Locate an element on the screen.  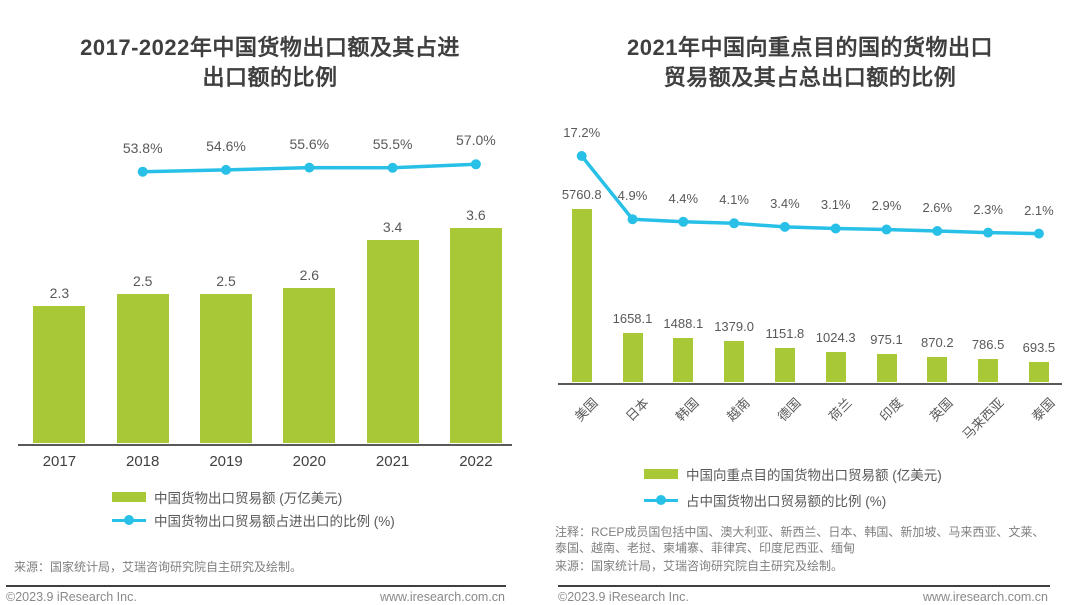
x-axis-label: 英国 is located at coordinates (942, 410).